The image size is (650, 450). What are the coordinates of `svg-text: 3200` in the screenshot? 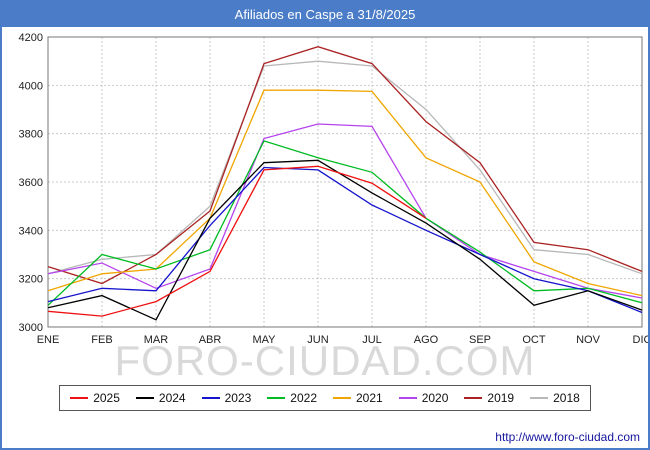 It's located at (31, 280).